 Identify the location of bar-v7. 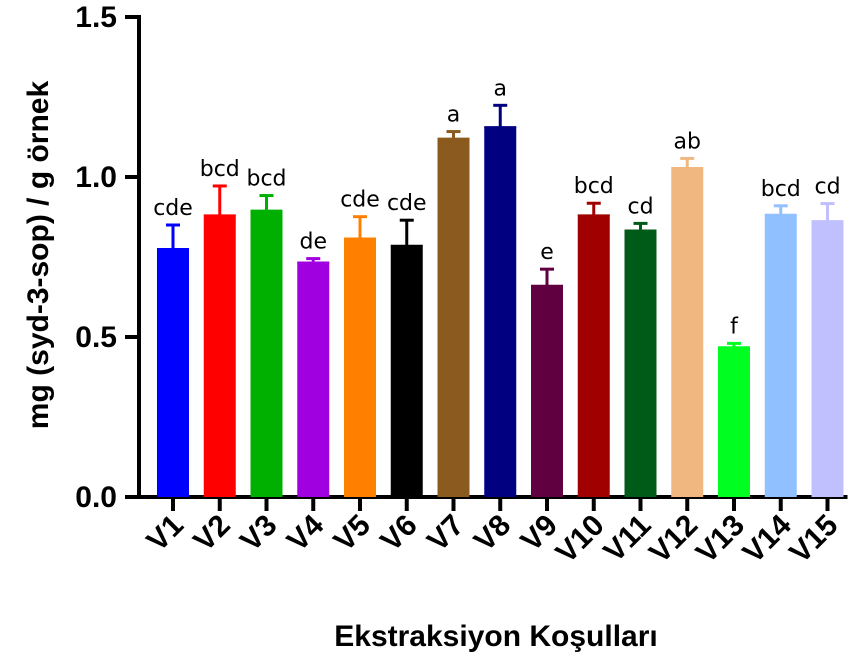
(453, 317).